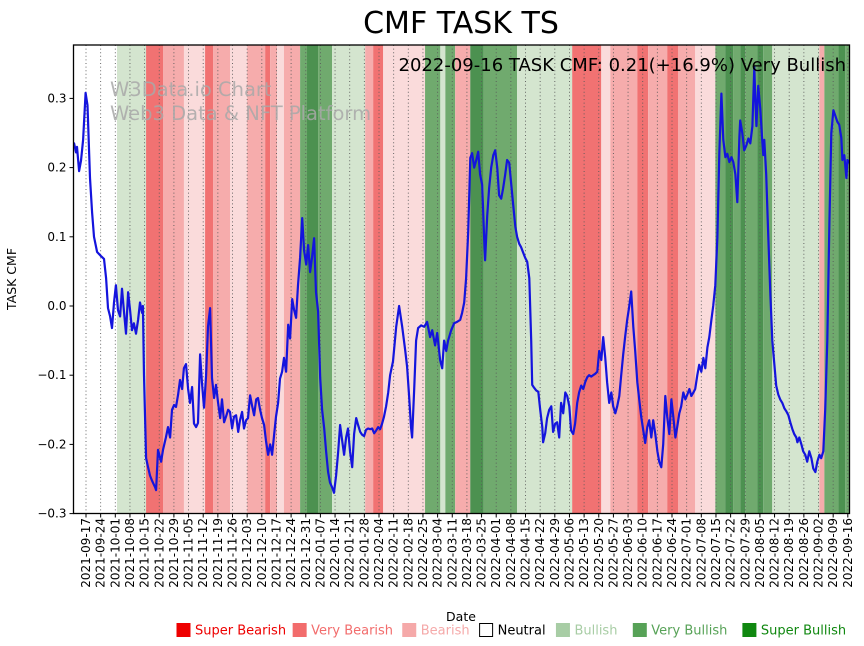 The height and width of the screenshot is (646, 864). Describe the element at coordinates (555, 553) in the screenshot. I see `x-tick-label: 2022-04-29` at that location.